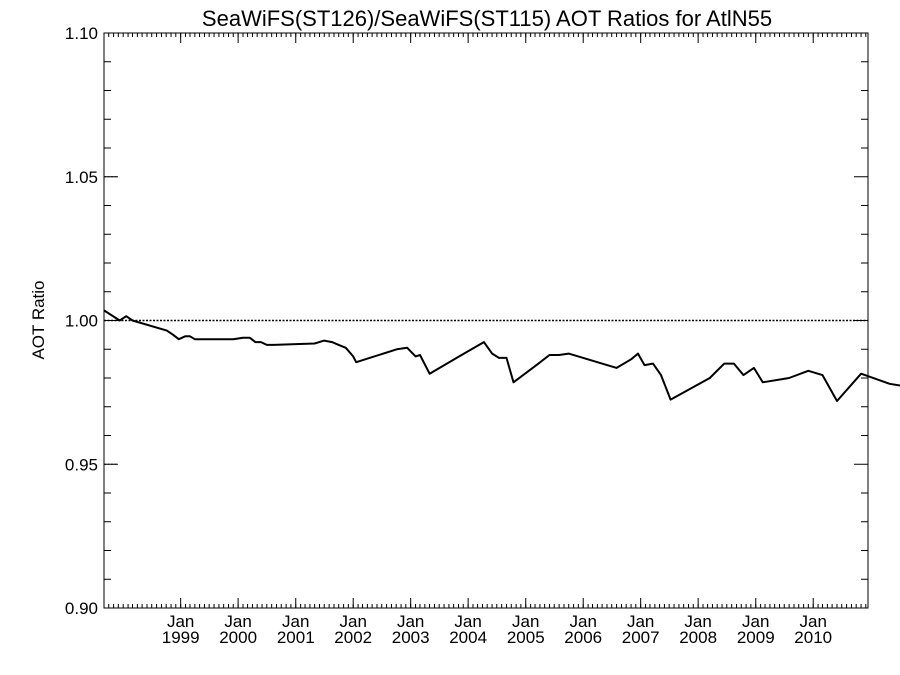  I want to click on x-tick-year-label: 2008, so click(698, 637).